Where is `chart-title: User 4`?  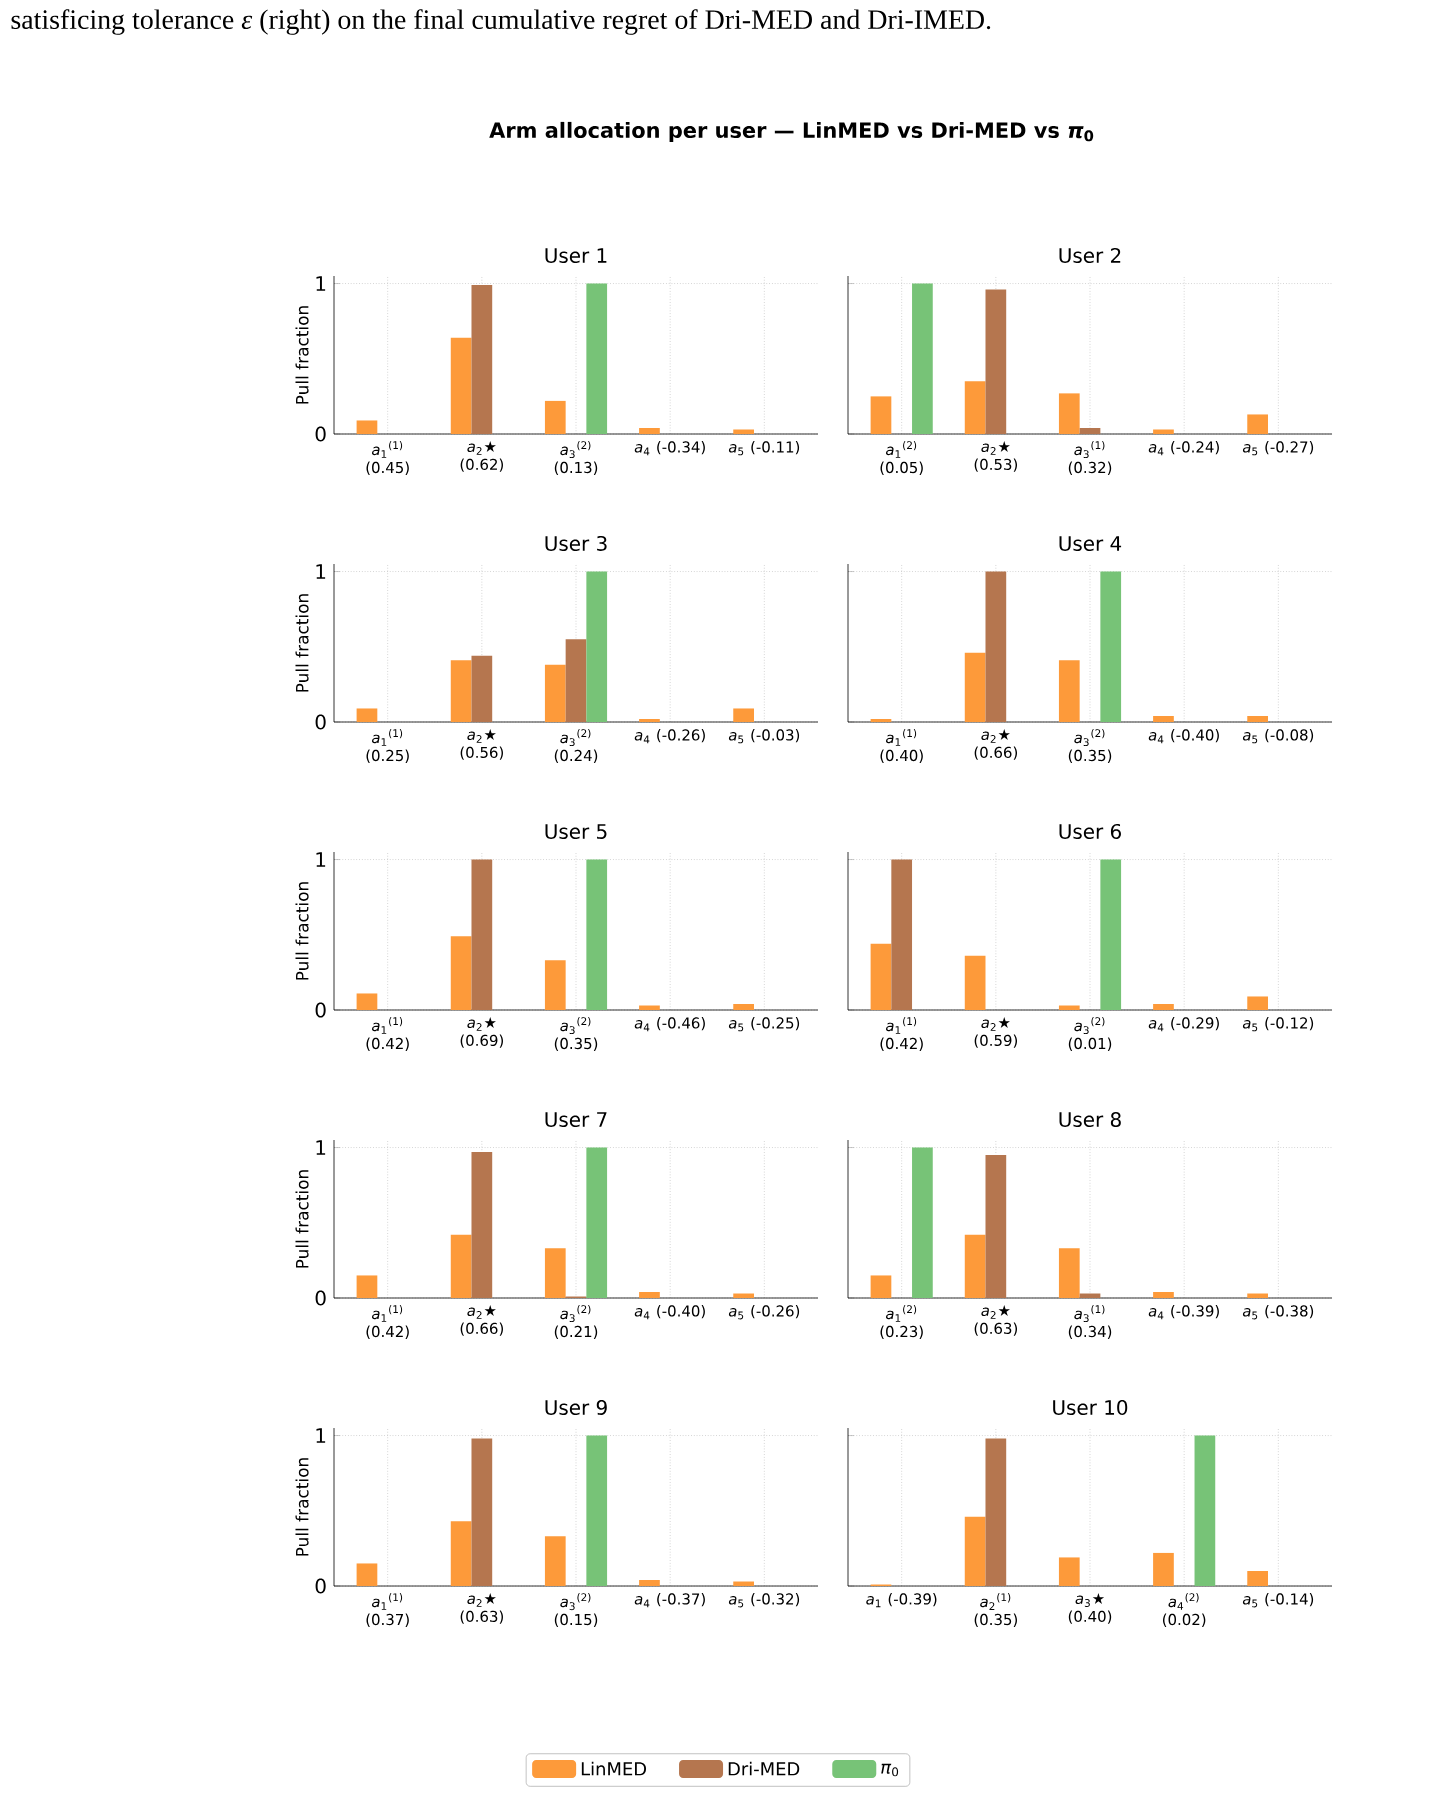 chart-title: User 4 is located at coordinates (1090, 544).